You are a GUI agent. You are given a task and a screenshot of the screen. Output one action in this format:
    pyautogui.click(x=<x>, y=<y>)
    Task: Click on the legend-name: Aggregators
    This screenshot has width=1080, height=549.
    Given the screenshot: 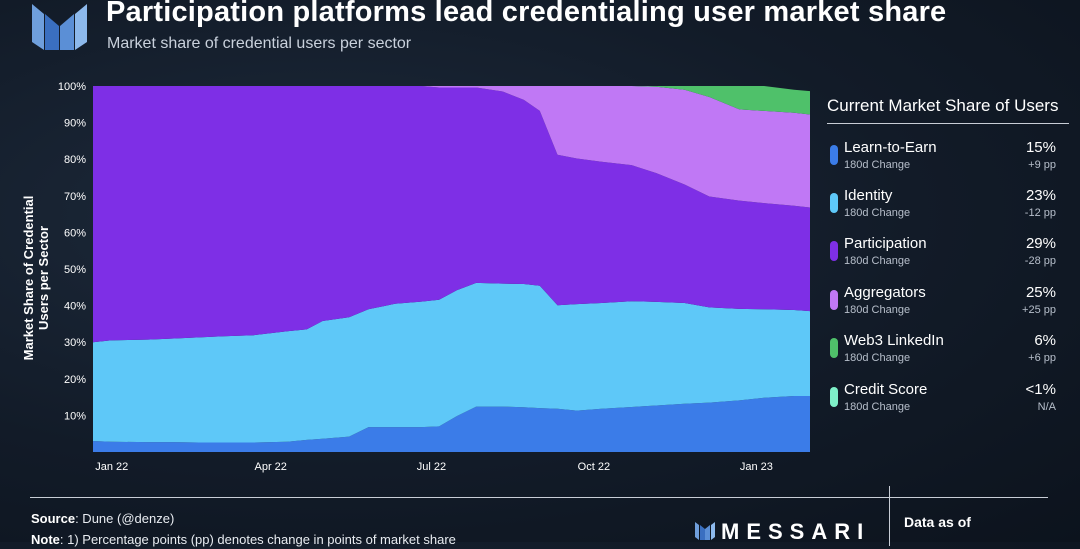 What is the action you would take?
    pyautogui.click(x=885, y=292)
    